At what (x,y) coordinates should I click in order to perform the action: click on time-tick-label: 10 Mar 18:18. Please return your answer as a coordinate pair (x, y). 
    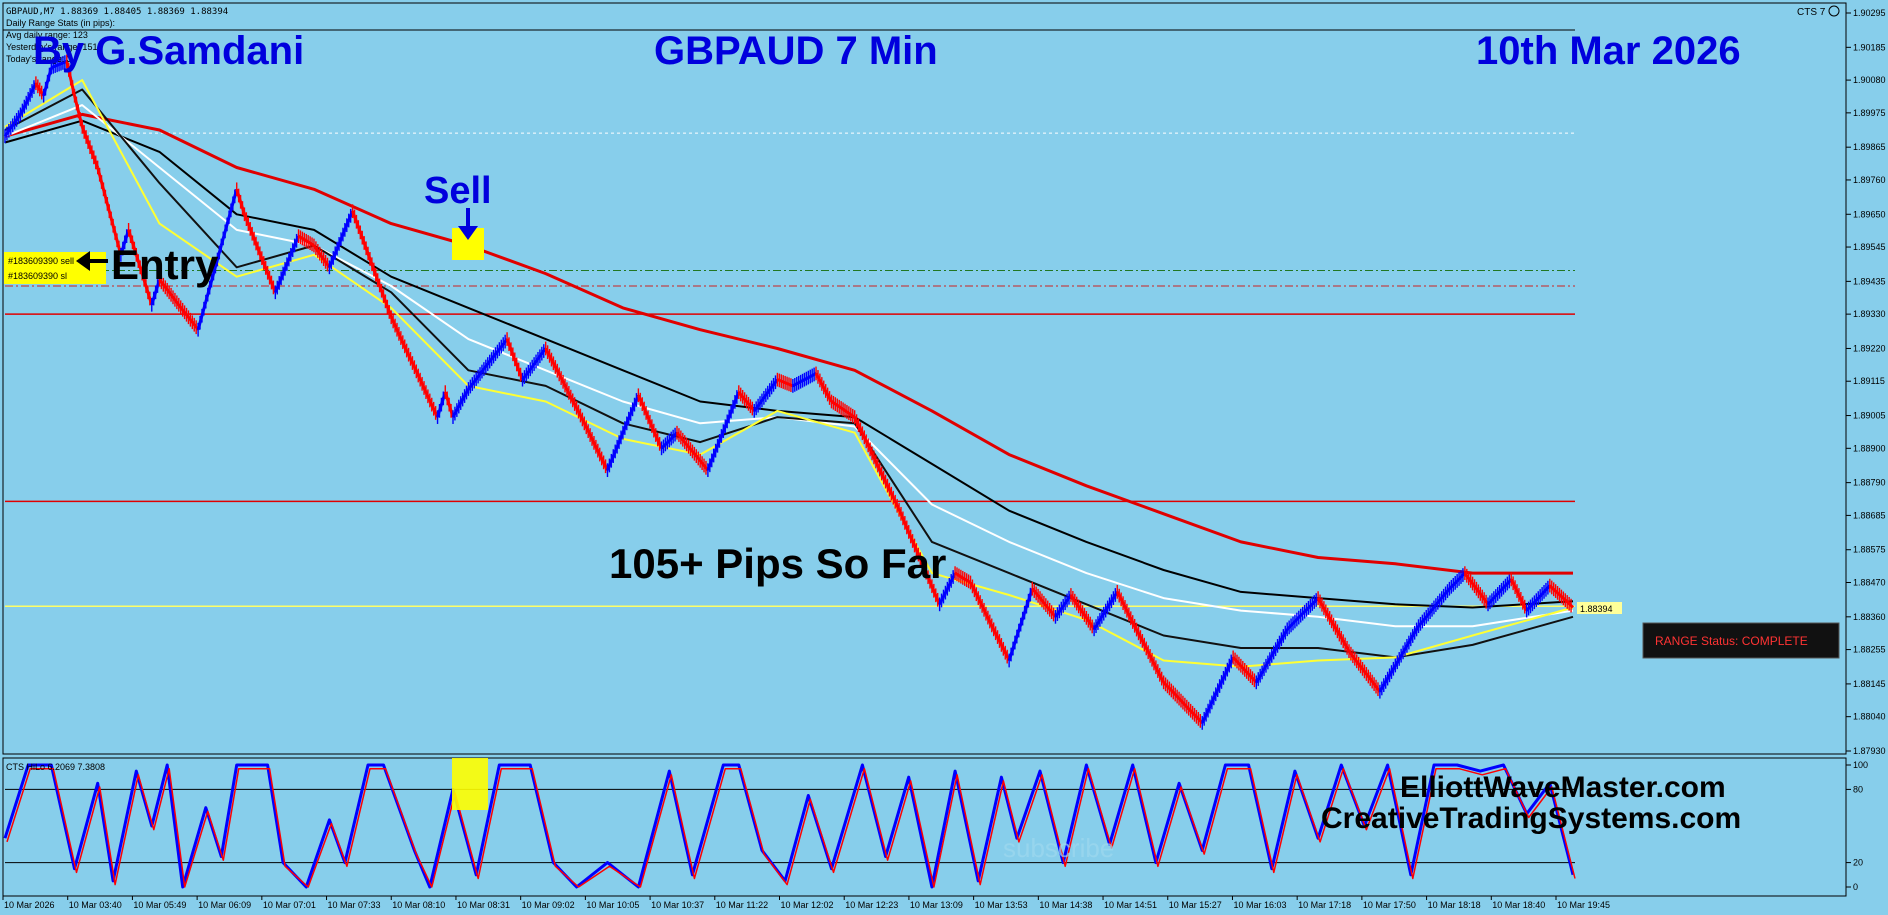
    Looking at the image, I should click on (1454, 905).